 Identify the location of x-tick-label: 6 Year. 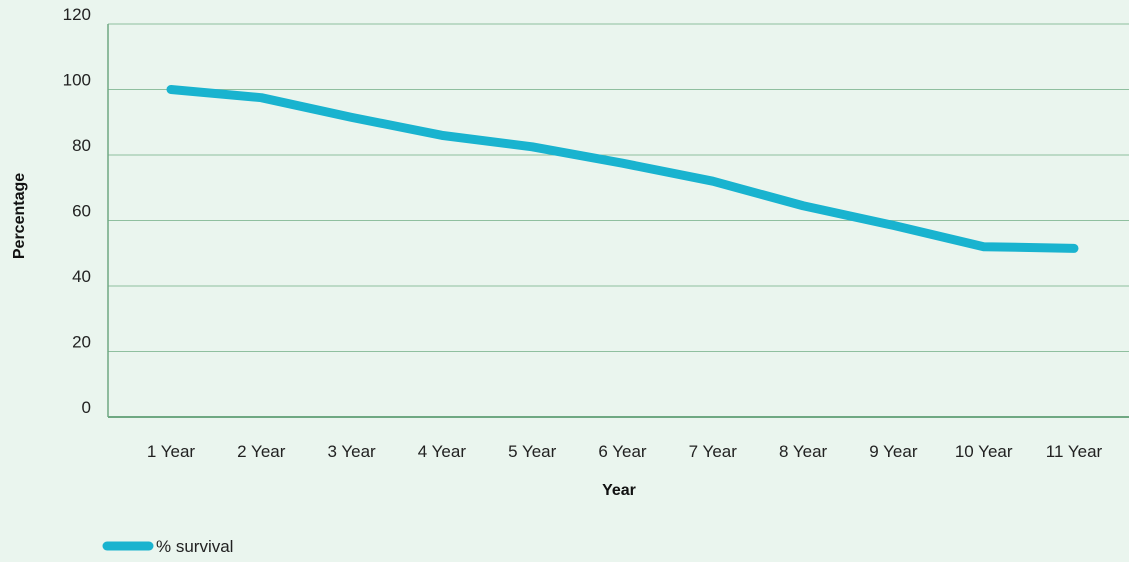
(622, 451).